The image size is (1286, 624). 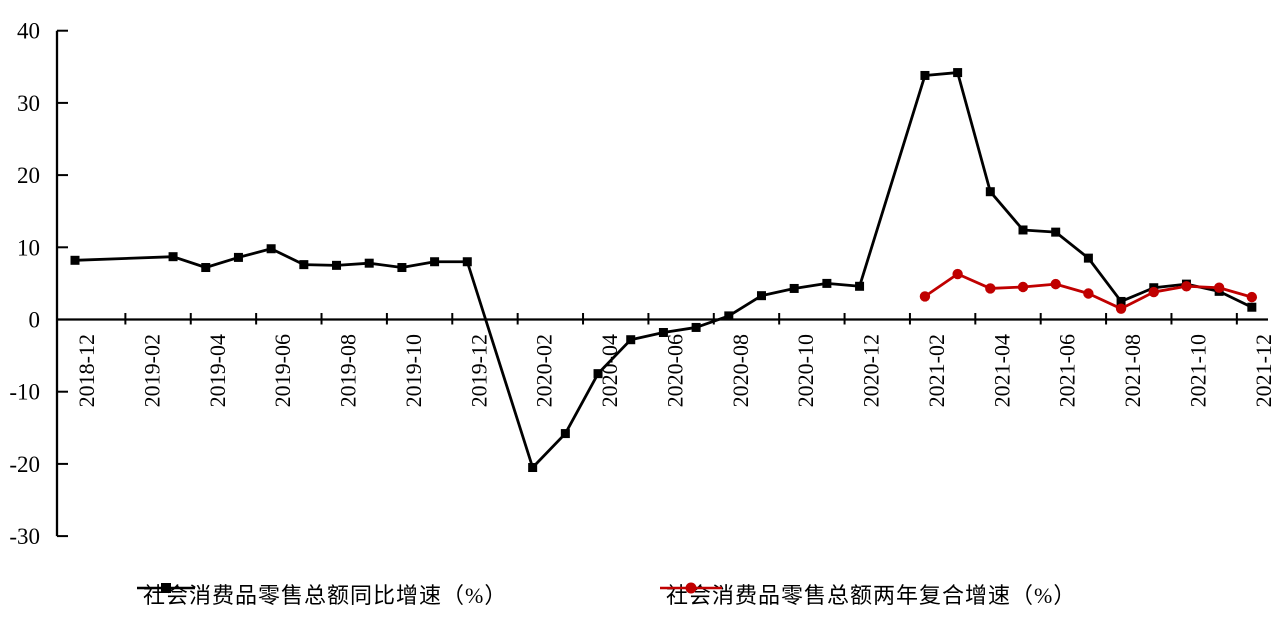 I want to click on x-axis-tick-label: 2020-10, so click(x=805, y=370).